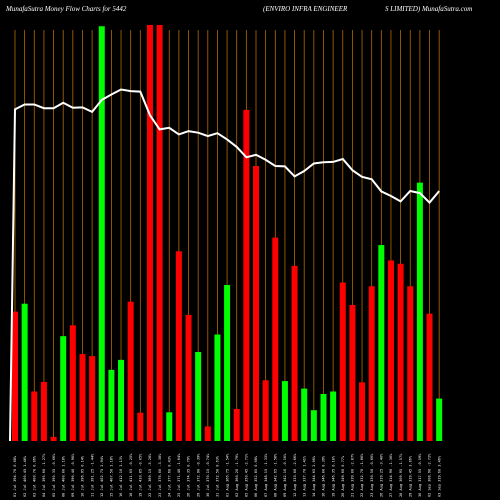 The width and height of the screenshot is (500, 500). Describe the element at coordinates (66, 9) in the screenshot. I see `header-left: MunafaSutra Money Flow Charts for 5442` at that location.